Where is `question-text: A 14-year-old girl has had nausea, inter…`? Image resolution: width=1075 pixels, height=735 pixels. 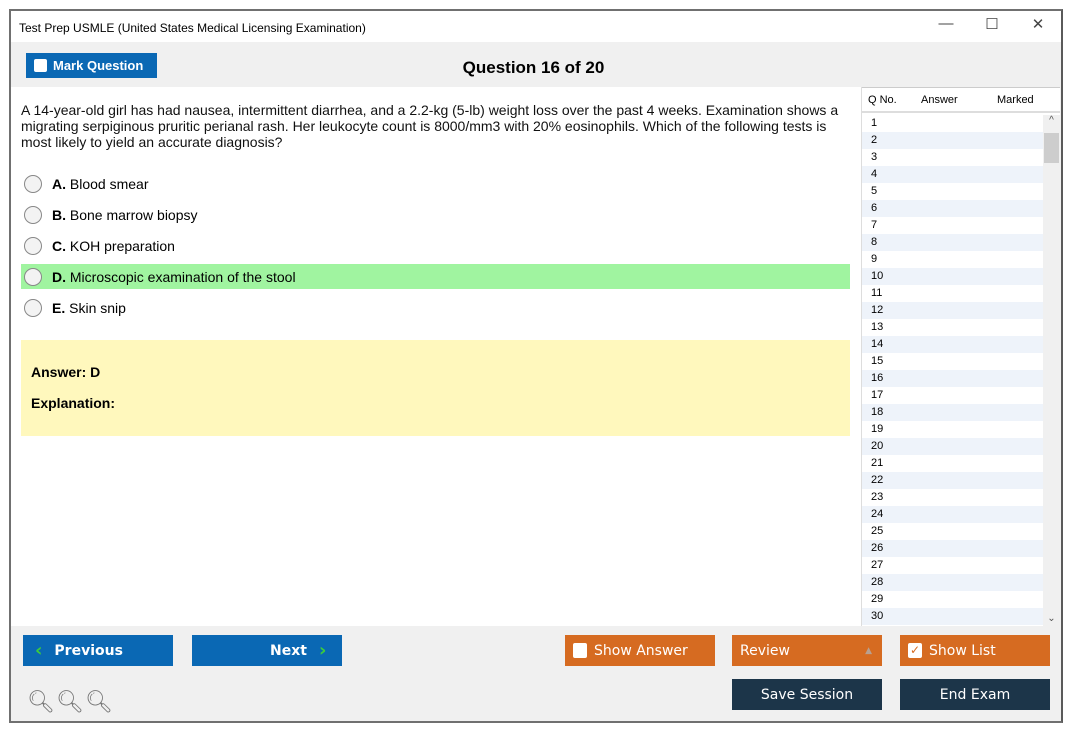
question-text: A 14-year-old girl has had nausea, inter… is located at coordinates (430, 126).